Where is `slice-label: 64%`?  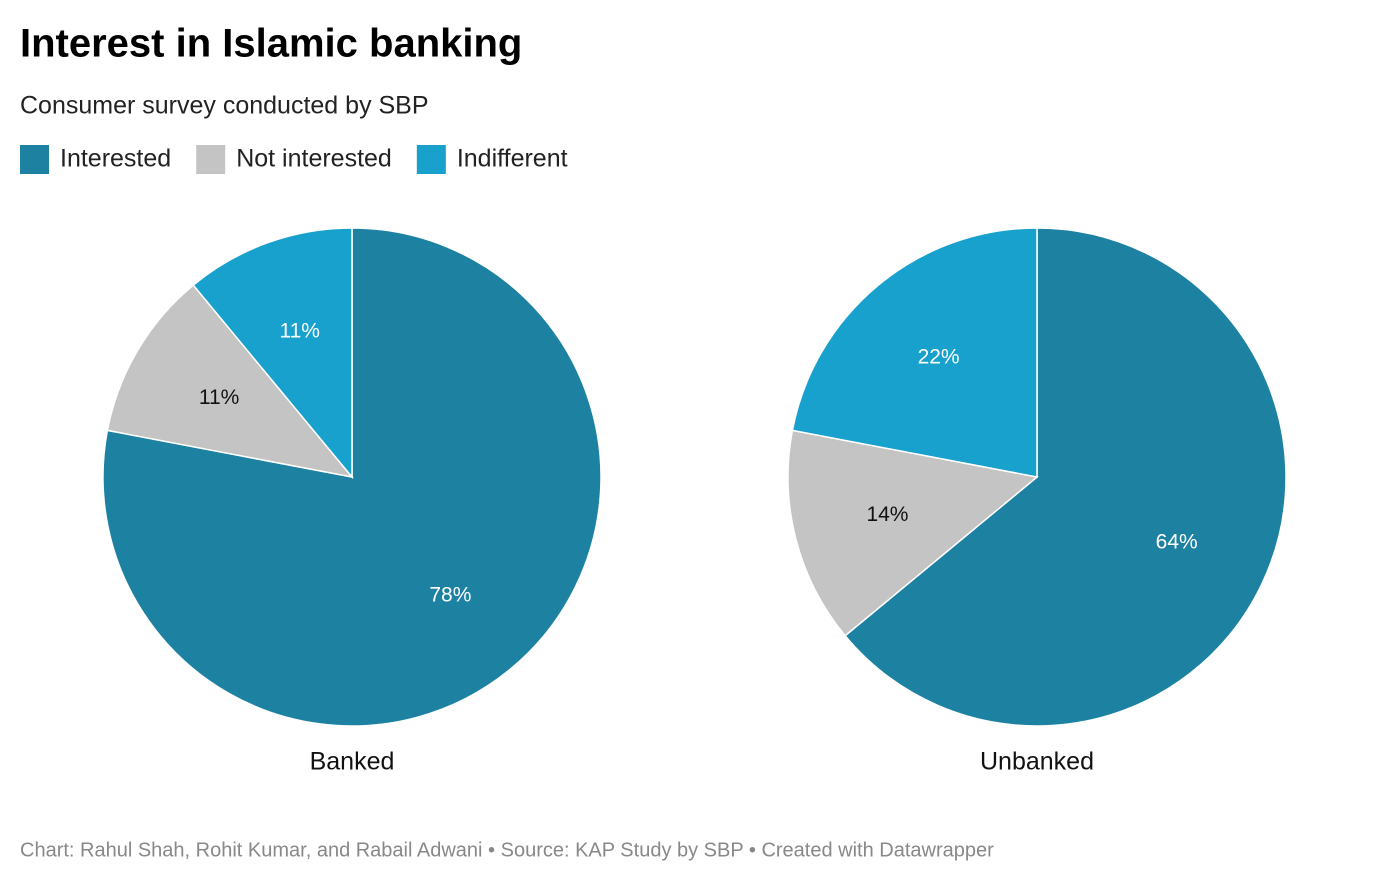
slice-label: 64% is located at coordinates (1177, 541).